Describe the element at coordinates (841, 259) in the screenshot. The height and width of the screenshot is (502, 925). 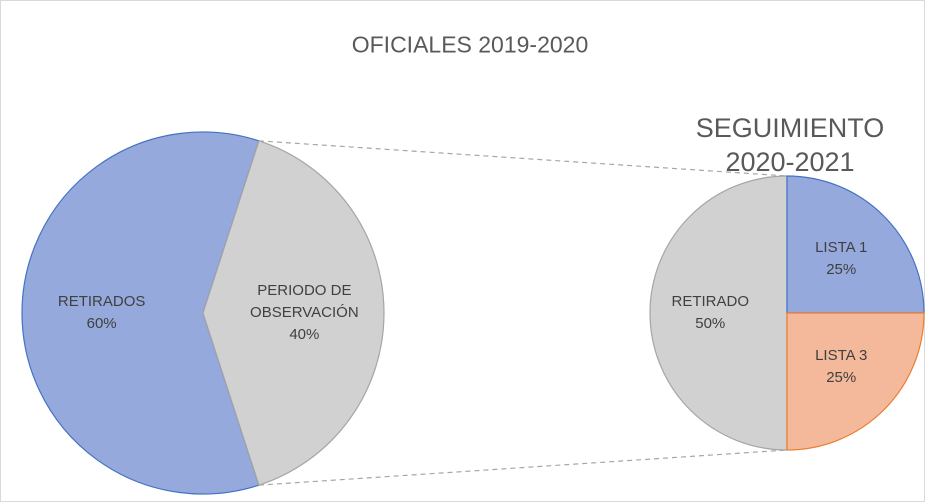
I see `data-label: LISTA 1 25%` at that location.